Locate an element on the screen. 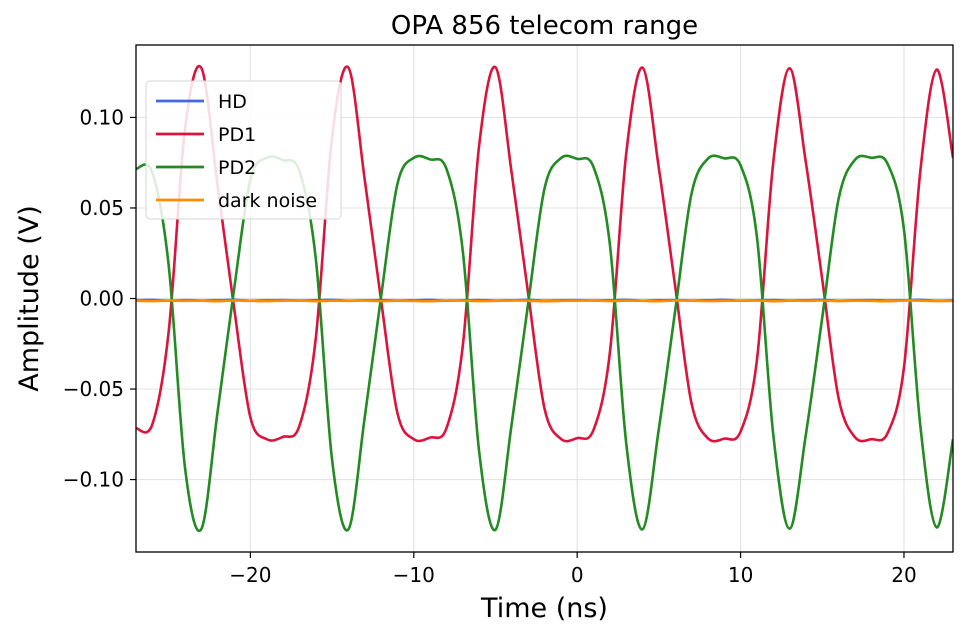 This screenshot has width=967, height=640. y-tick-label: 0.10 is located at coordinates (101, 117).